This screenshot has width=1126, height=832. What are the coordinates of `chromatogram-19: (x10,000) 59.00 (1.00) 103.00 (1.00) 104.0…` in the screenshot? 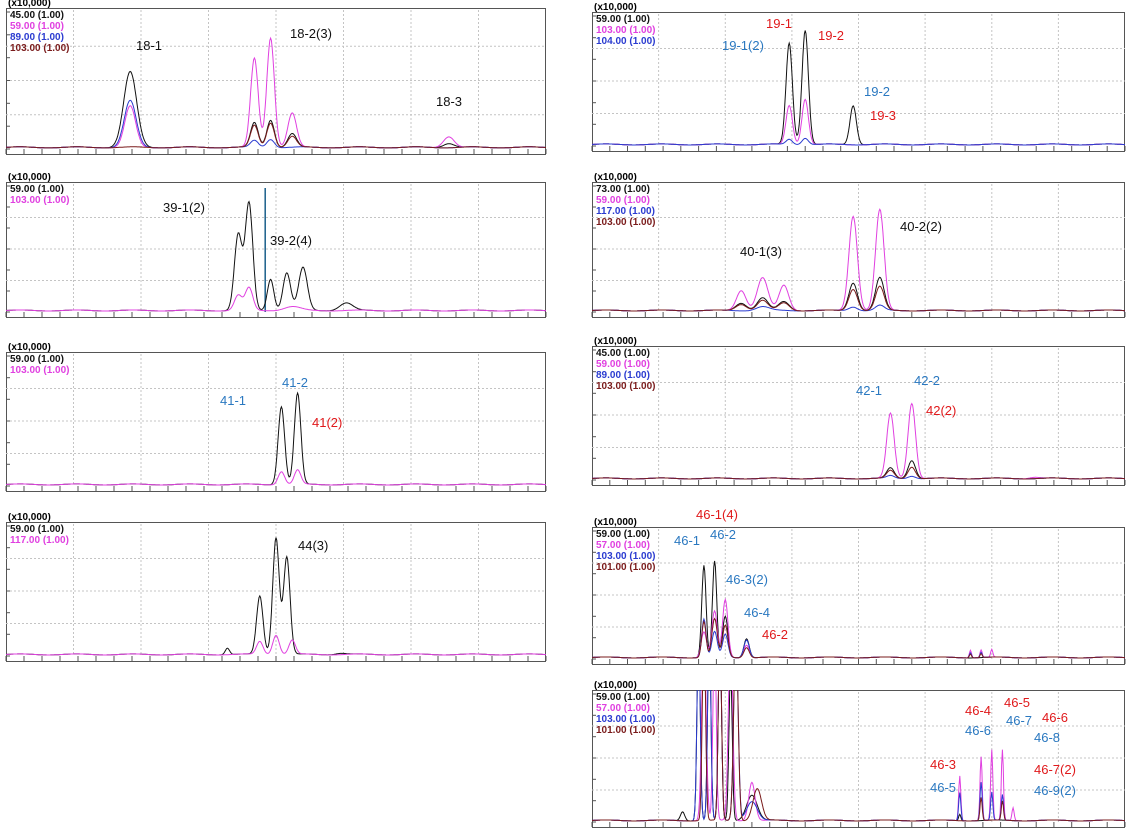 It's located at (858, 77).